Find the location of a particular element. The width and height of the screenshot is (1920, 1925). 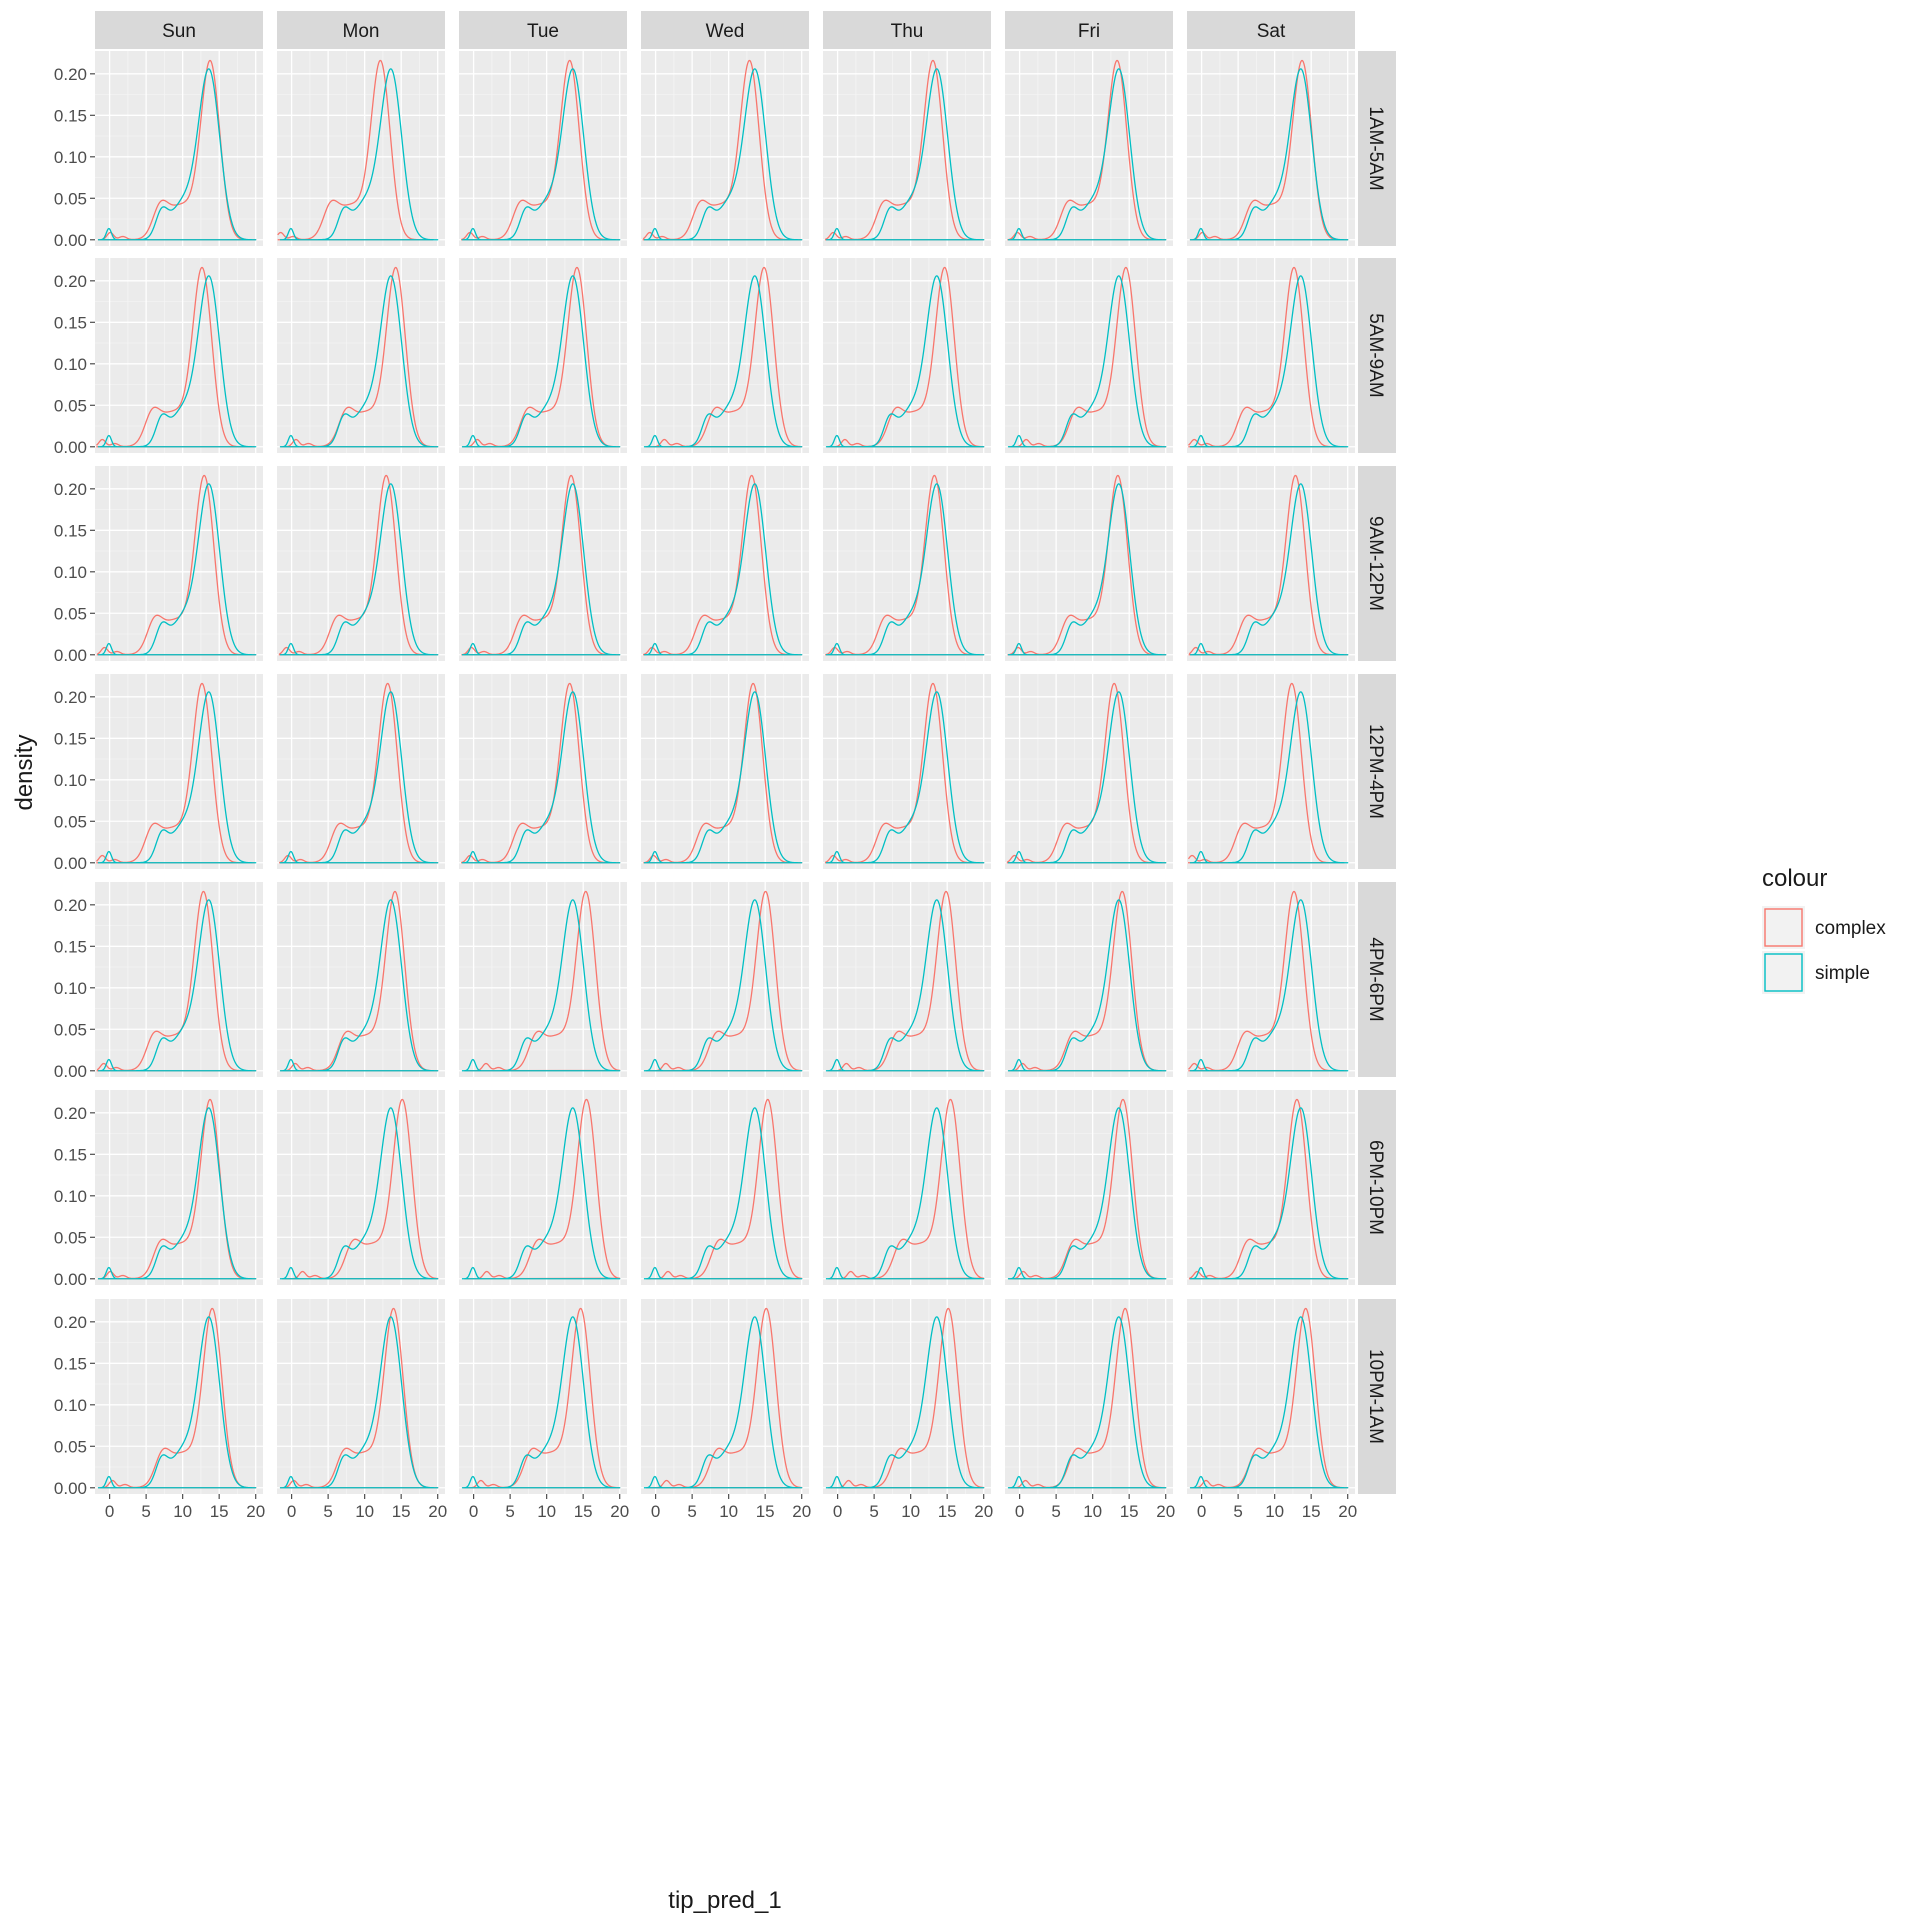

strip-column-Tue: Tue is located at coordinates (543, 30).